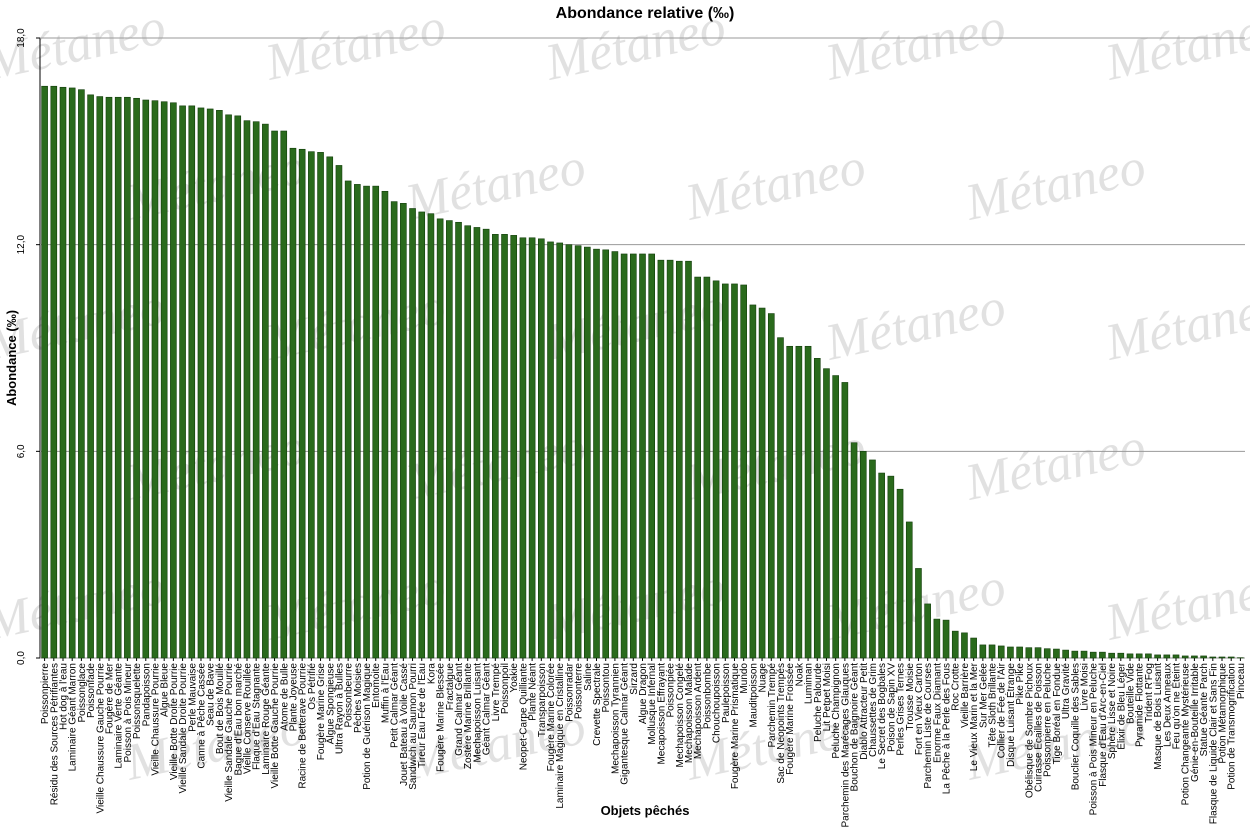 The height and width of the screenshot is (830, 1250). I want to click on x-tick-label: Perles Grises Ternes, so click(901, 709).